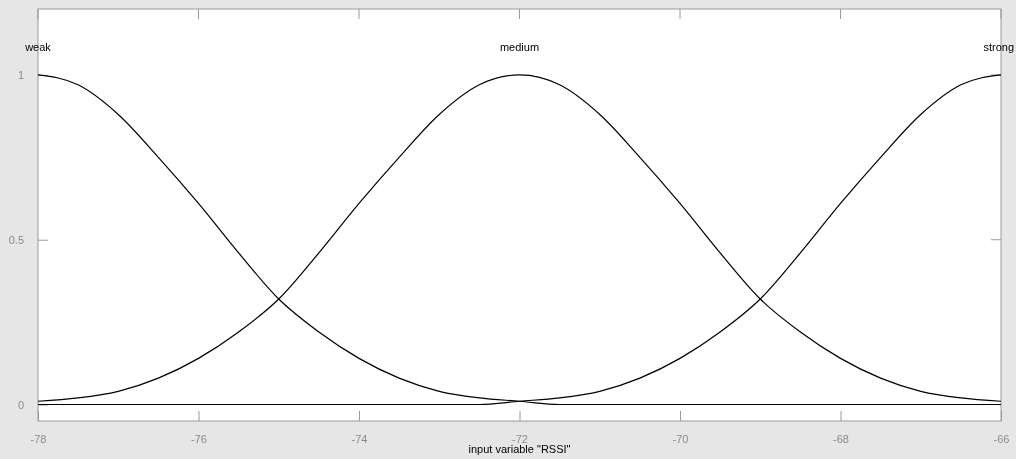  Describe the element at coordinates (16, 239) in the screenshot. I see `y-tick-label: 0.5` at that location.